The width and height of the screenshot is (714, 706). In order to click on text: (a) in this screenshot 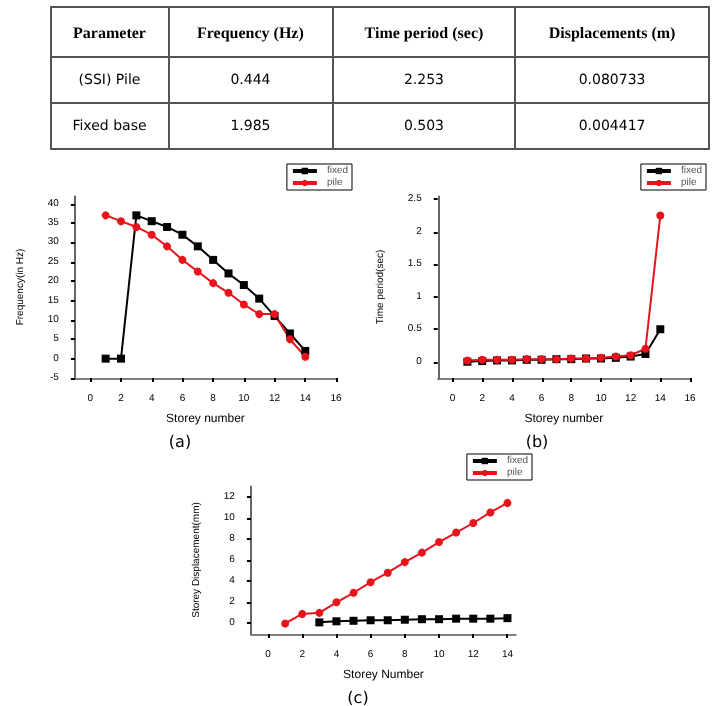, I will do `click(180, 442)`.